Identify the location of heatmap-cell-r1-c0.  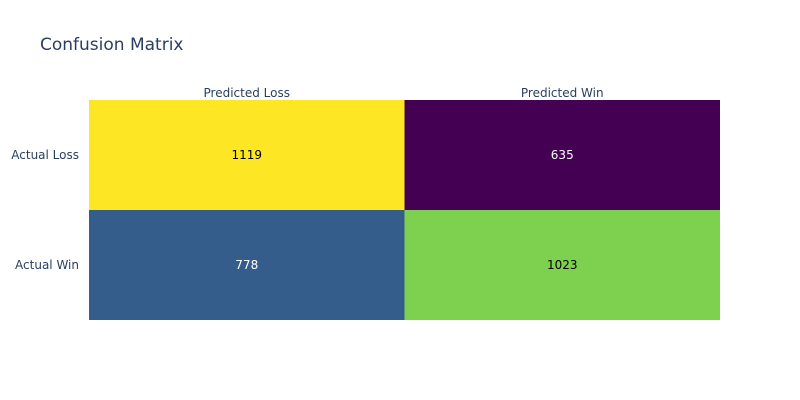
(247, 265).